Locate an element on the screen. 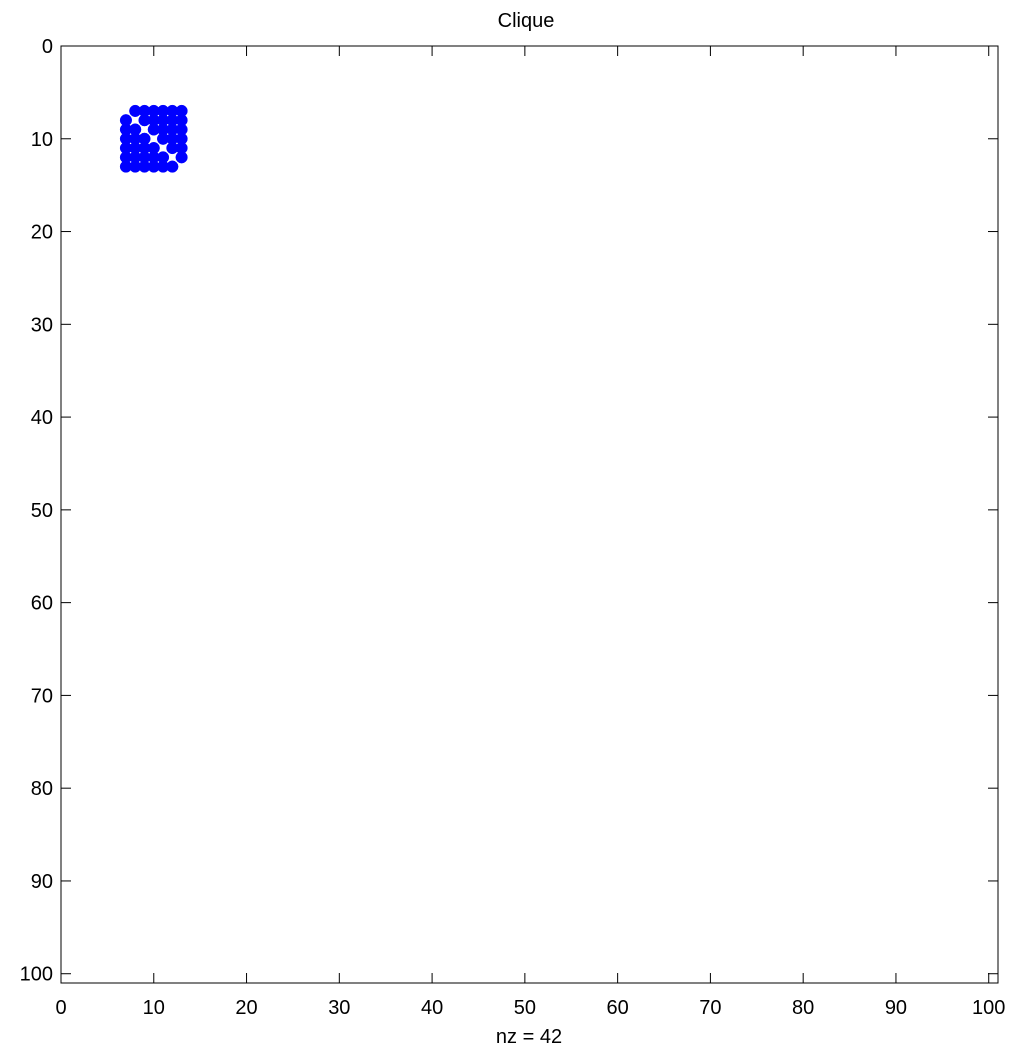  y-tick-label: 100 is located at coordinates (36, 975).